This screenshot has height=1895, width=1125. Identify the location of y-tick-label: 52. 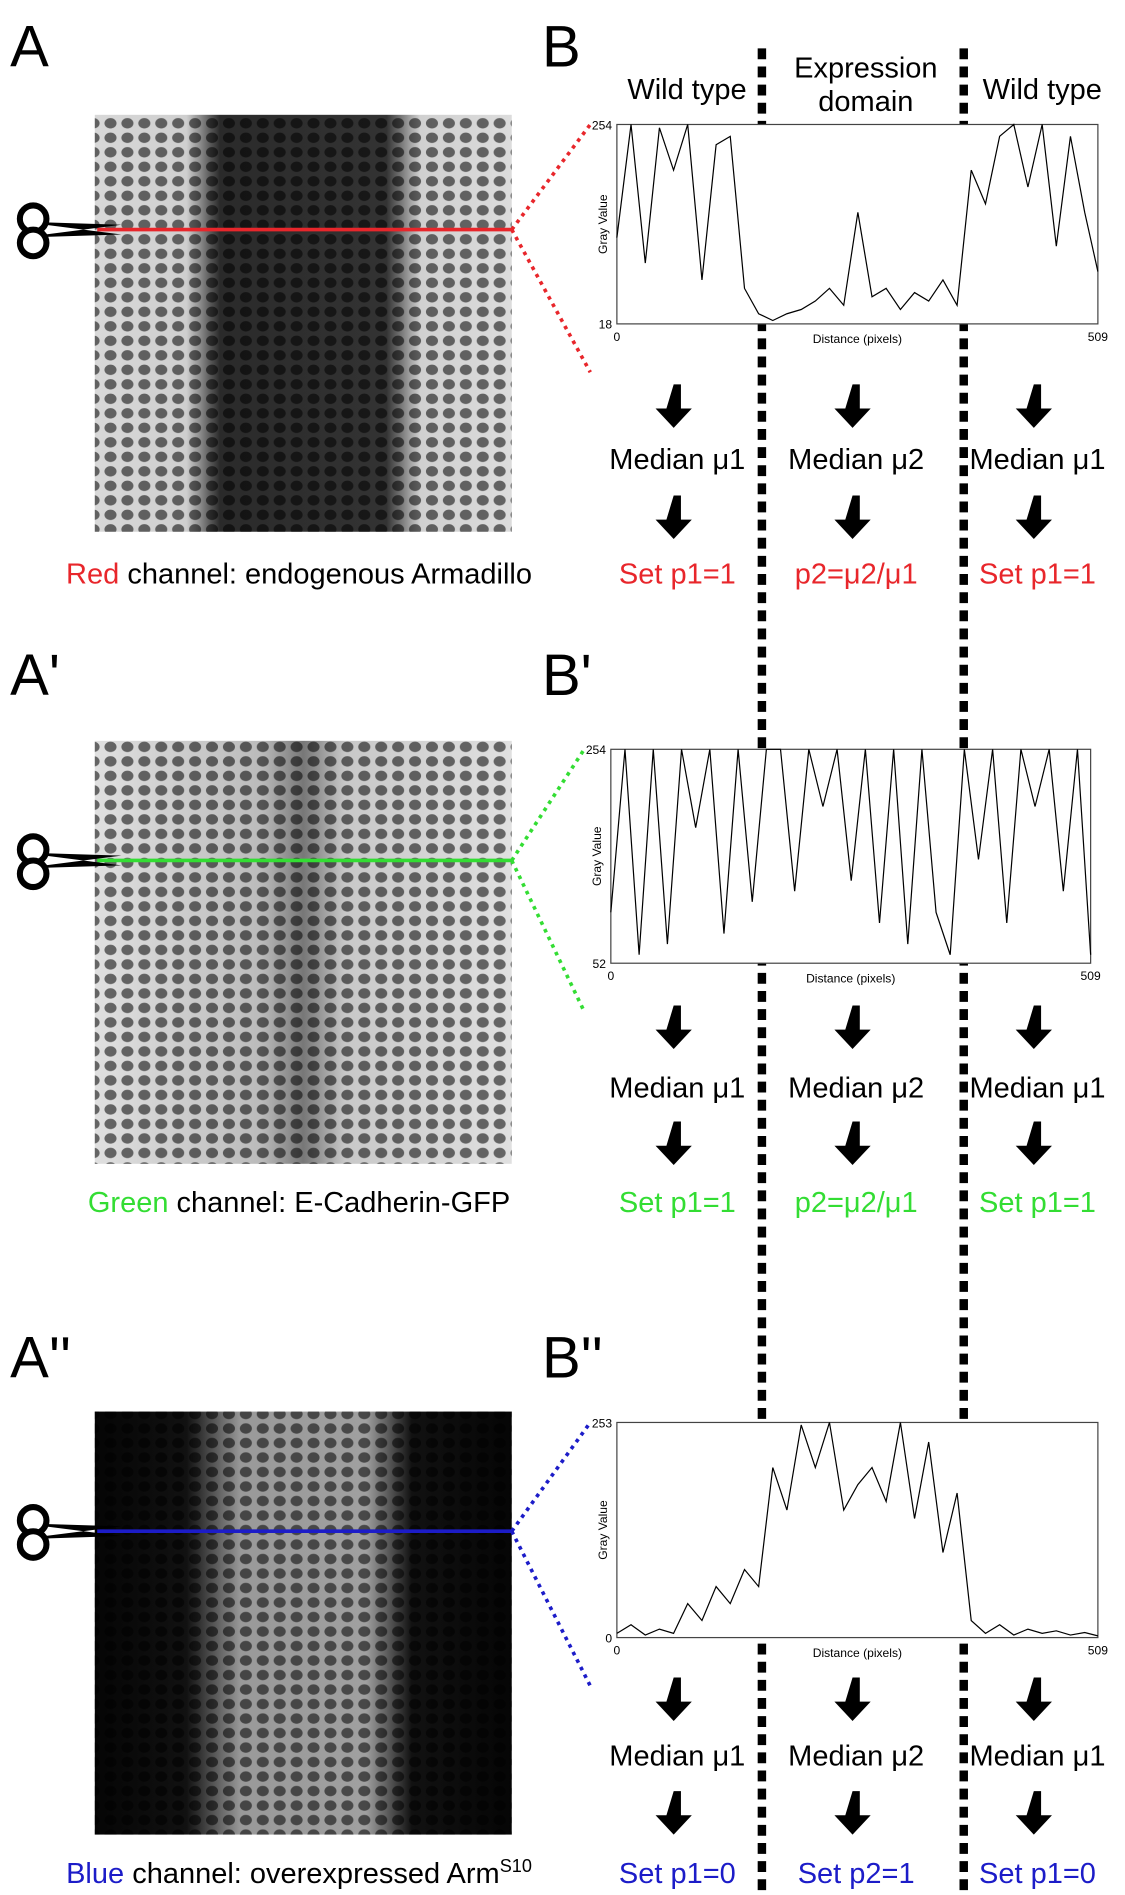
(600, 964).